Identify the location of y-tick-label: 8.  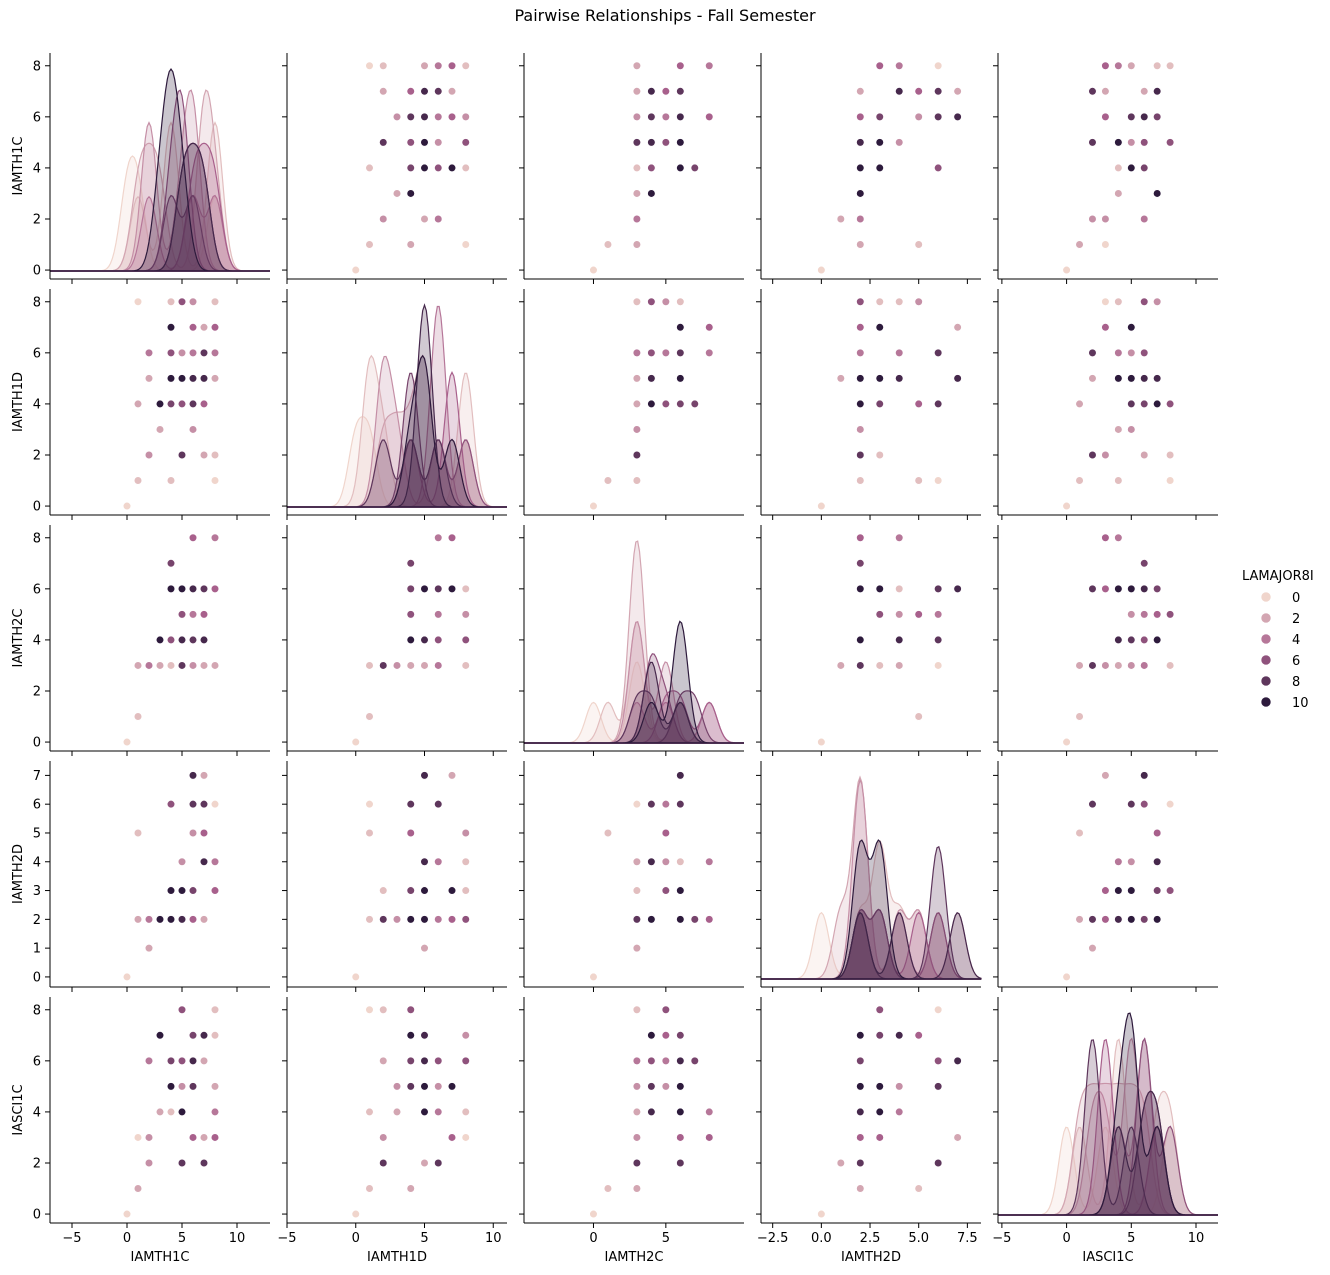
(37, 1010).